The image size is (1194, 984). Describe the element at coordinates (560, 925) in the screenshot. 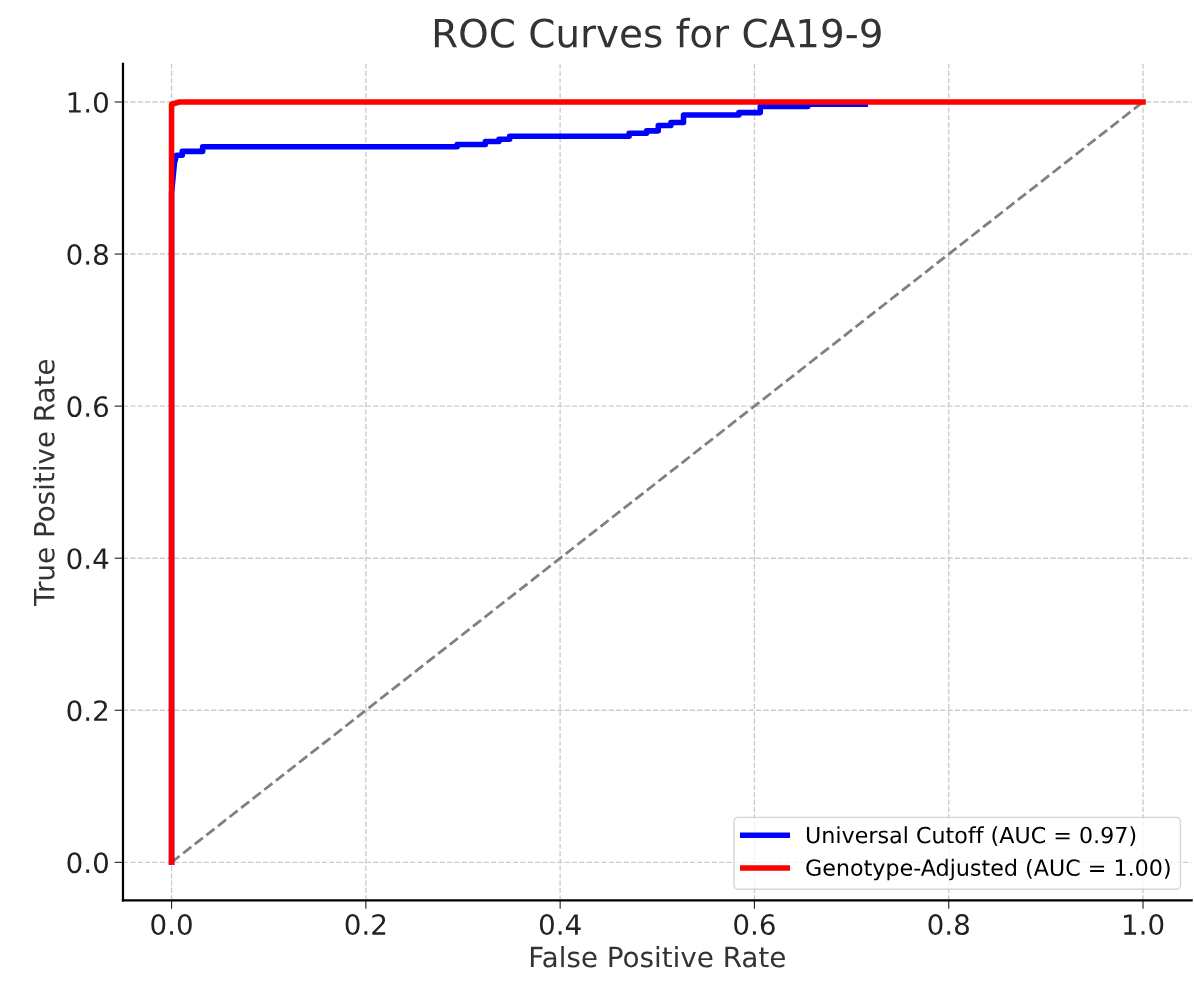

I see `x-tick-label: 0.4` at that location.